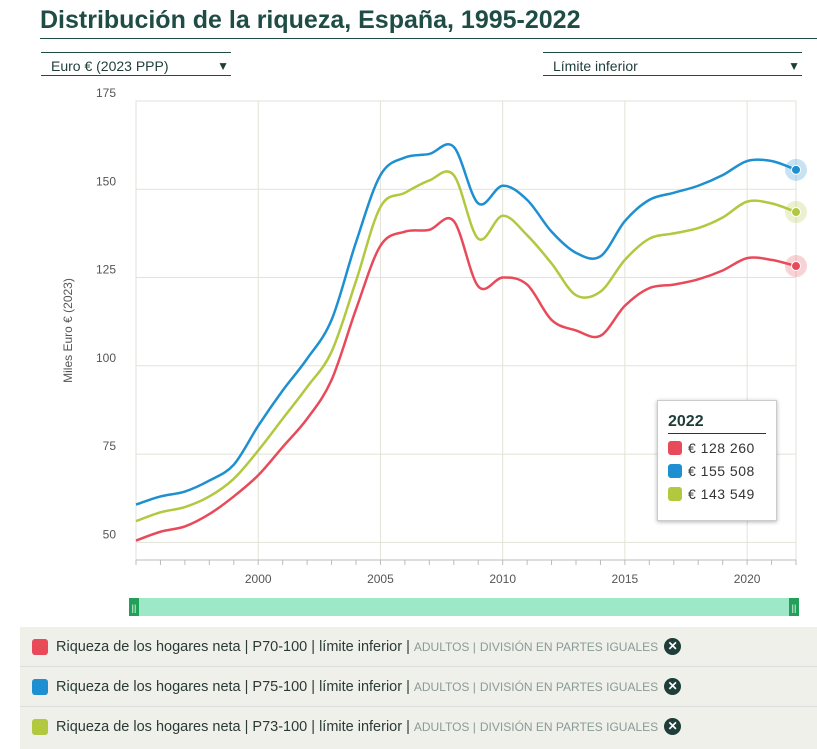 The image size is (817, 749). What do you see at coordinates (110, 66) in the screenshot?
I see `currency-value: Euro € (2023 PPP)` at bounding box center [110, 66].